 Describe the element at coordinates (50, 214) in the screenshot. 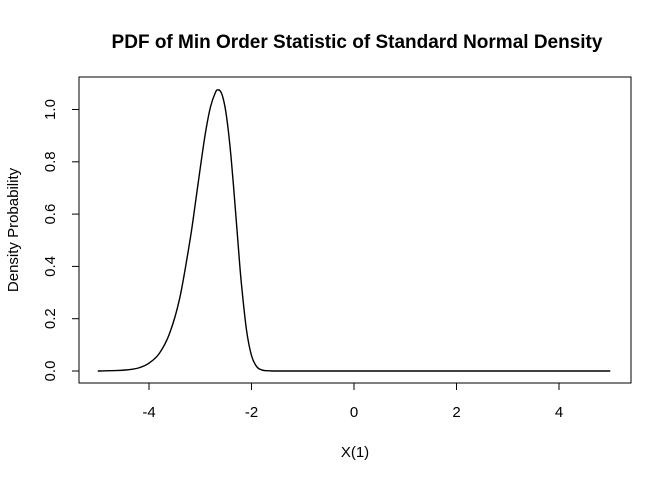

I see `y-tick-label: 0.6` at that location.